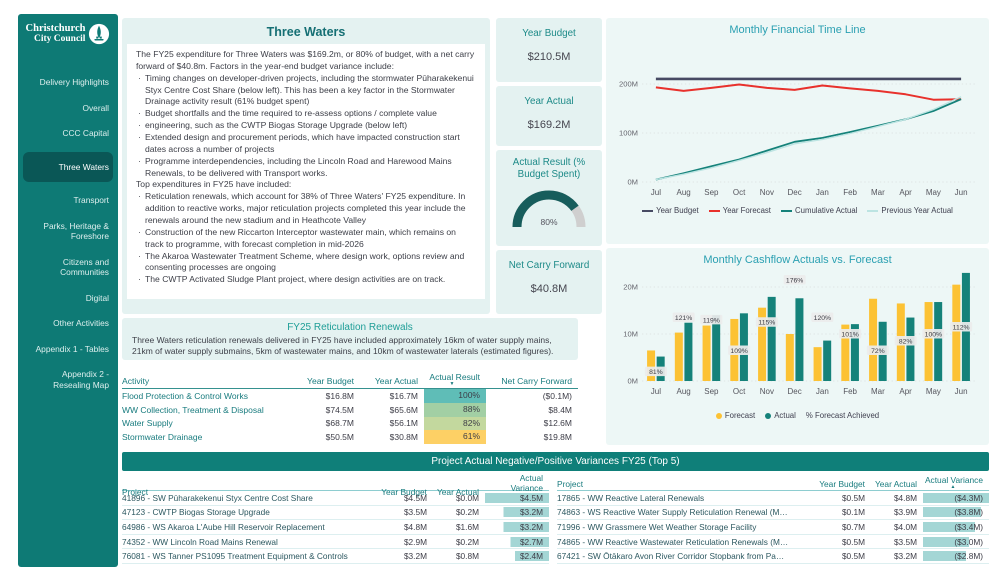 This screenshot has height=581, width=1003. What do you see at coordinates (956, 512) in the screenshot?
I see `actual-variance-value: ($3.8M)` at bounding box center [956, 512].